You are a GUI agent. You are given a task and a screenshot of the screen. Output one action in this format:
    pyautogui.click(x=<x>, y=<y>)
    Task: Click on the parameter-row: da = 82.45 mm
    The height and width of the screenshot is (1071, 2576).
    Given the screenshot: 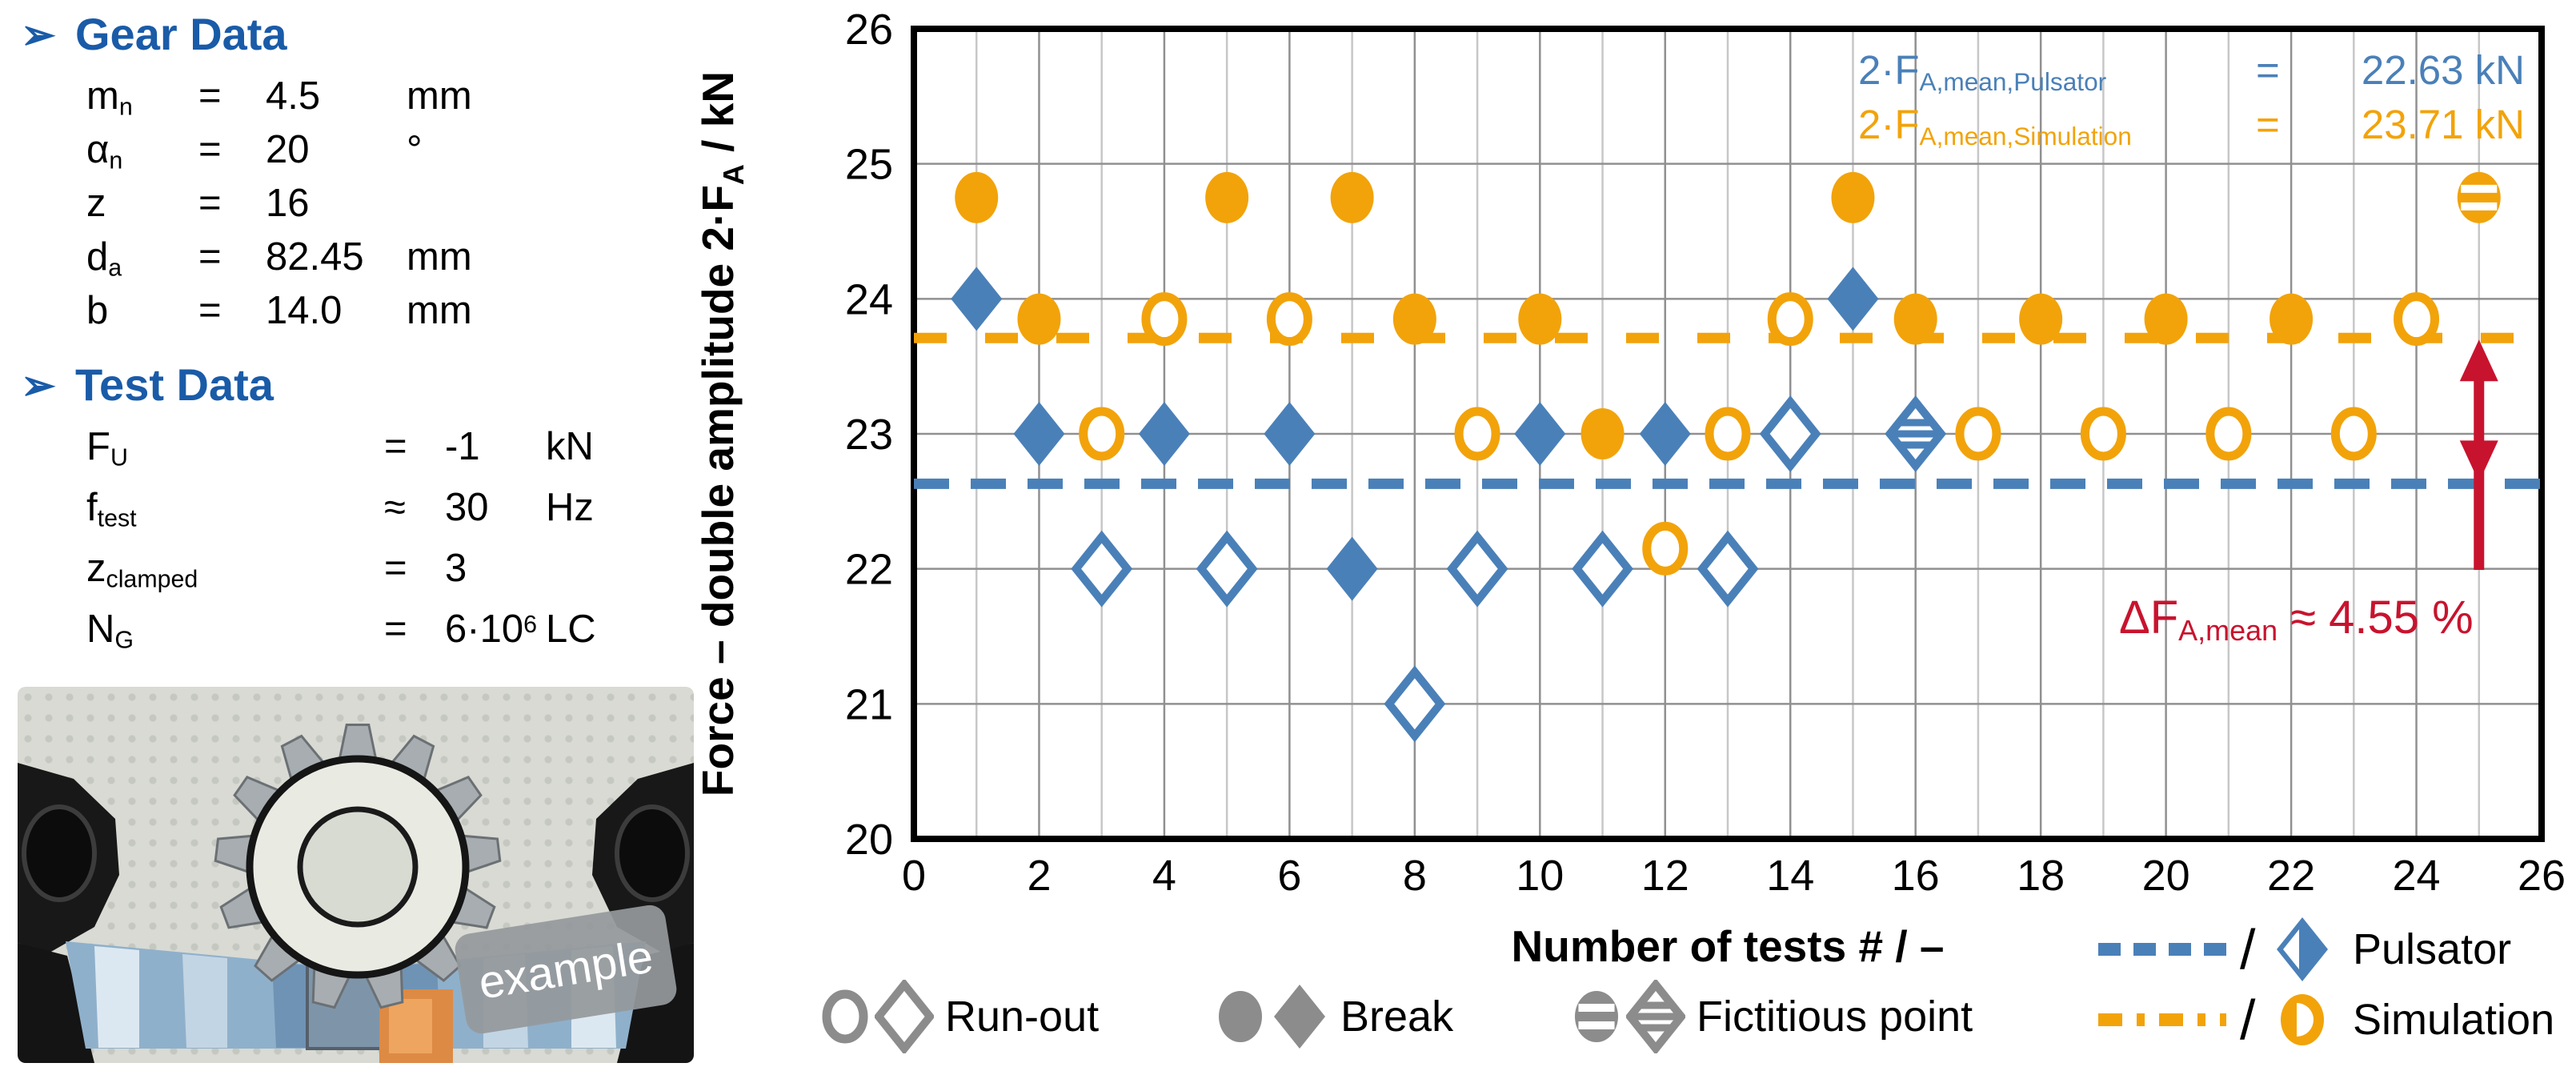 What is the action you would take?
    pyautogui.click(x=350, y=261)
    